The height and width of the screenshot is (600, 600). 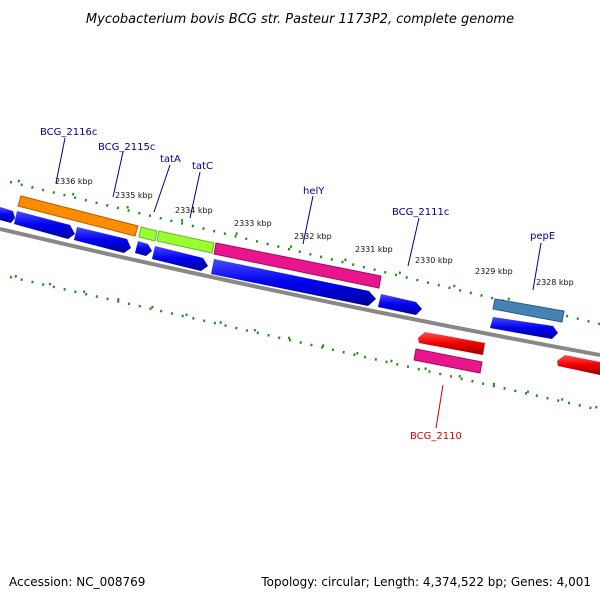 I want to click on scale-label-2330: 2330 kbp, so click(x=434, y=260).